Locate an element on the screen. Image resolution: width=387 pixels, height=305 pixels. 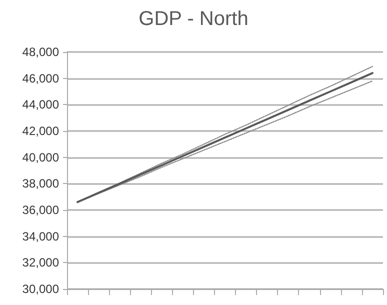
y-tick-label: 42,000 is located at coordinates (41, 131).